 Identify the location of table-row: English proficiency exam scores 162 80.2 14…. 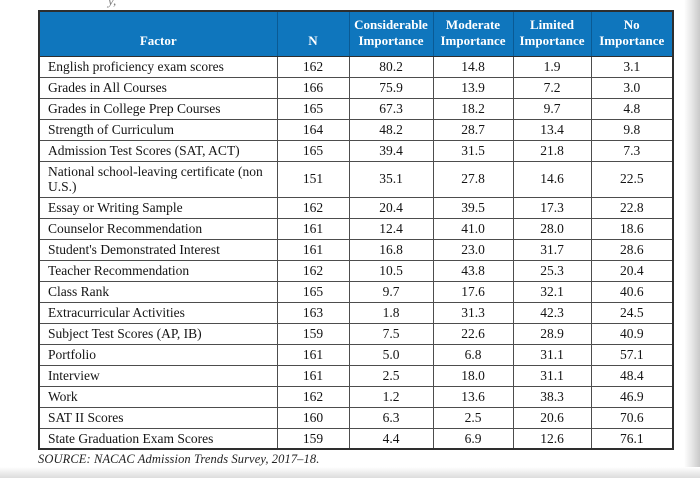
(356, 66).